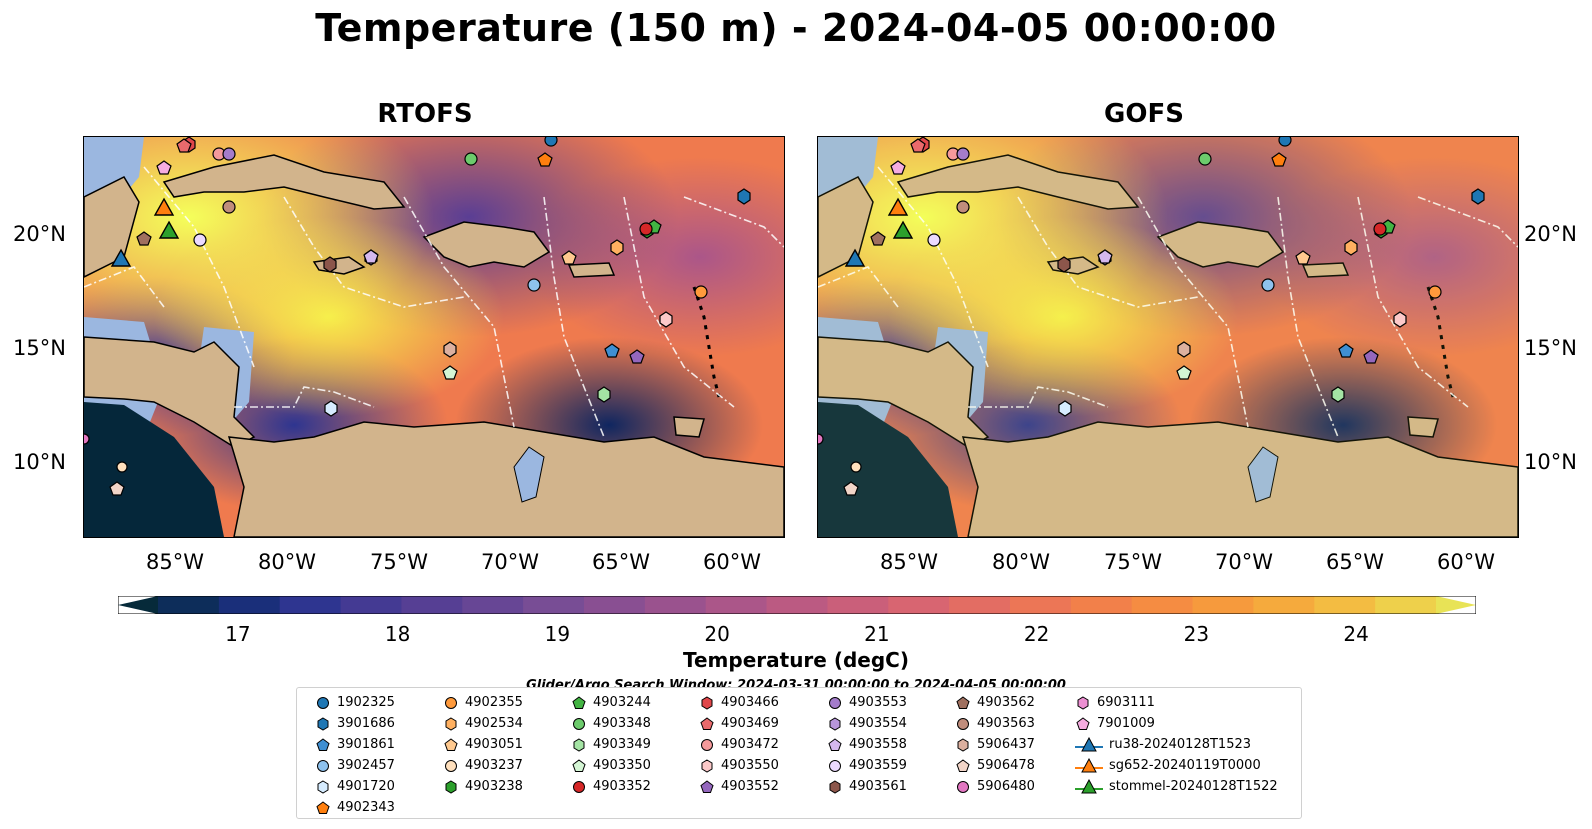 The image size is (1592, 829). I want to click on legend-item: 4903558, so click(867, 744).